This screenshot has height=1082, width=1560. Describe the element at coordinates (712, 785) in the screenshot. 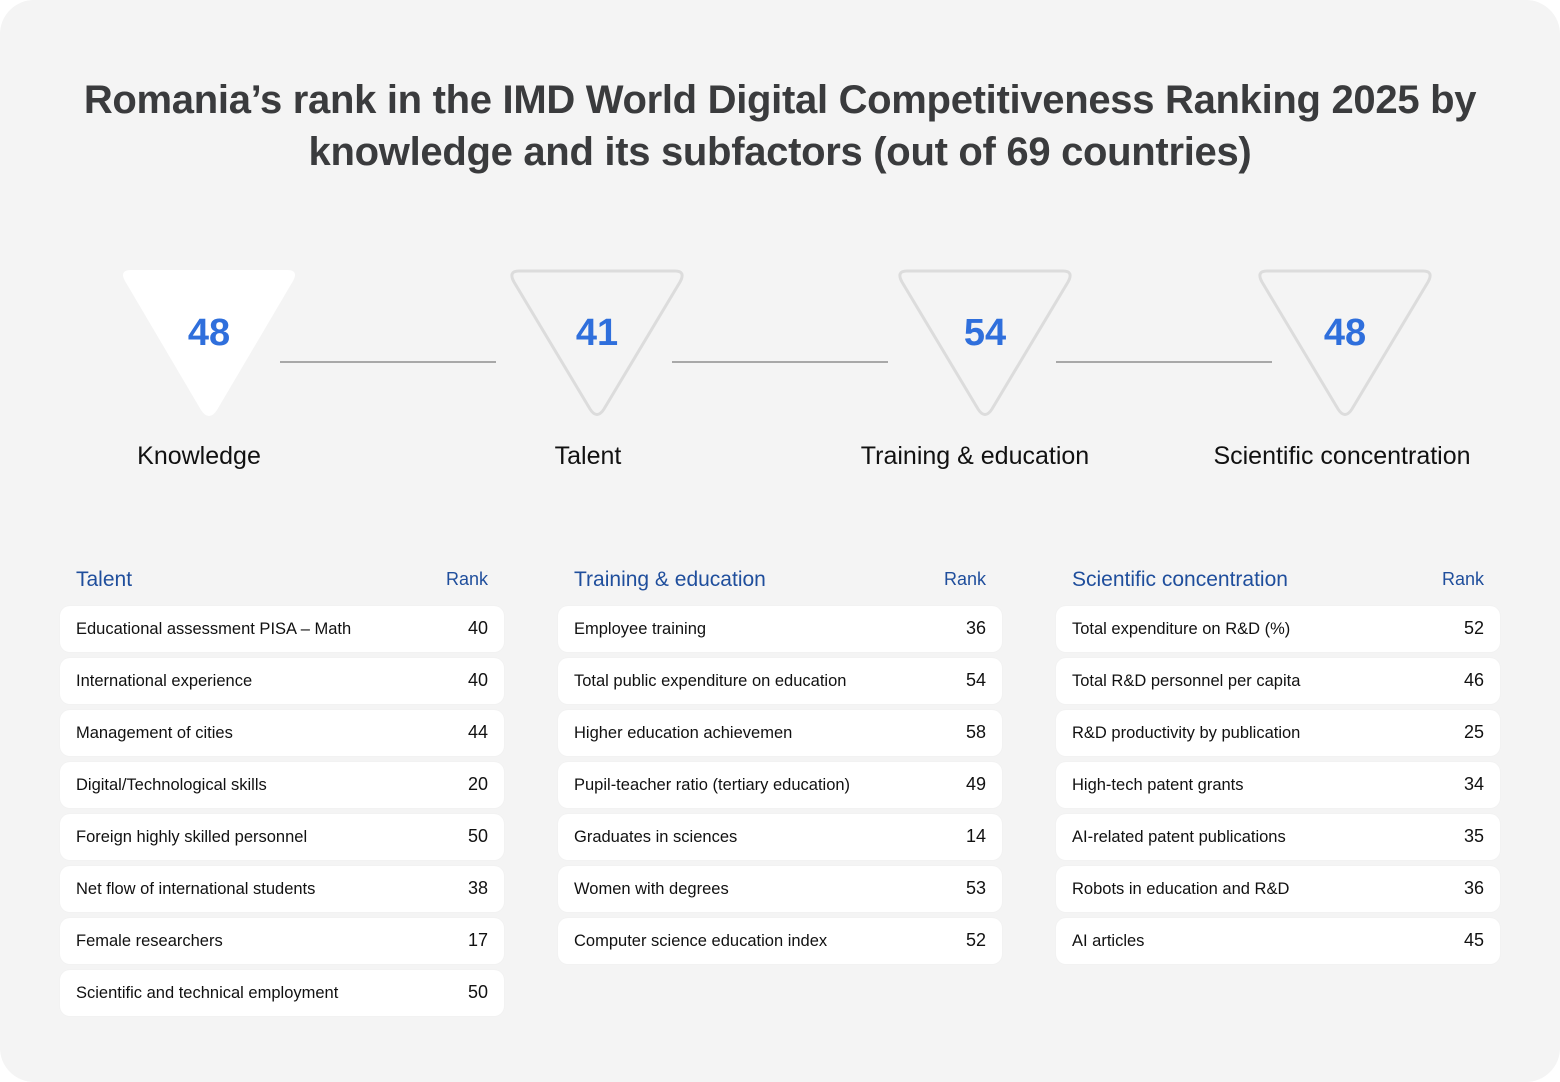

I see `criterion-label: Pupil-teacher ratio (tertiary education)` at that location.